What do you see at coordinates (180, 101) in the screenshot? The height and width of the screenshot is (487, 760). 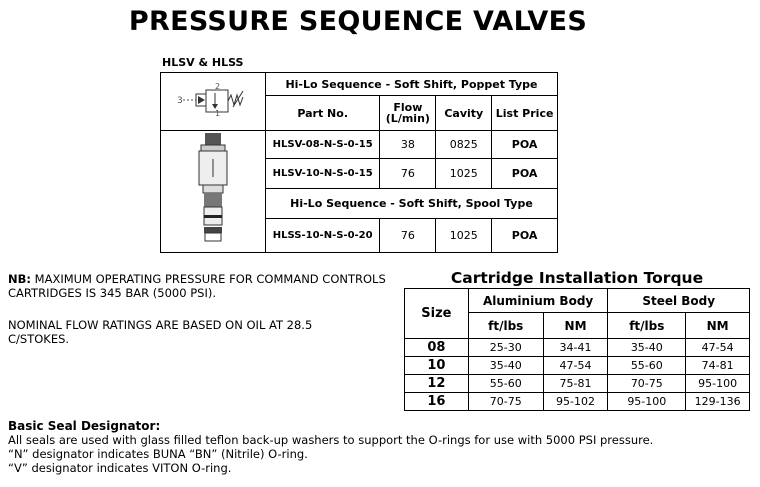 I see `port-3-label: 3` at bounding box center [180, 101].